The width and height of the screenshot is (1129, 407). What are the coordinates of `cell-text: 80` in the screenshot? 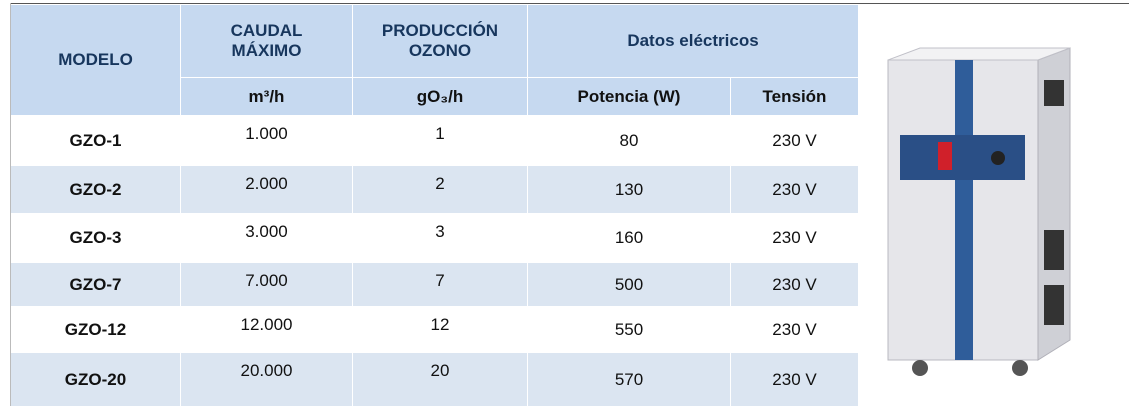 It's located at (629, 140).